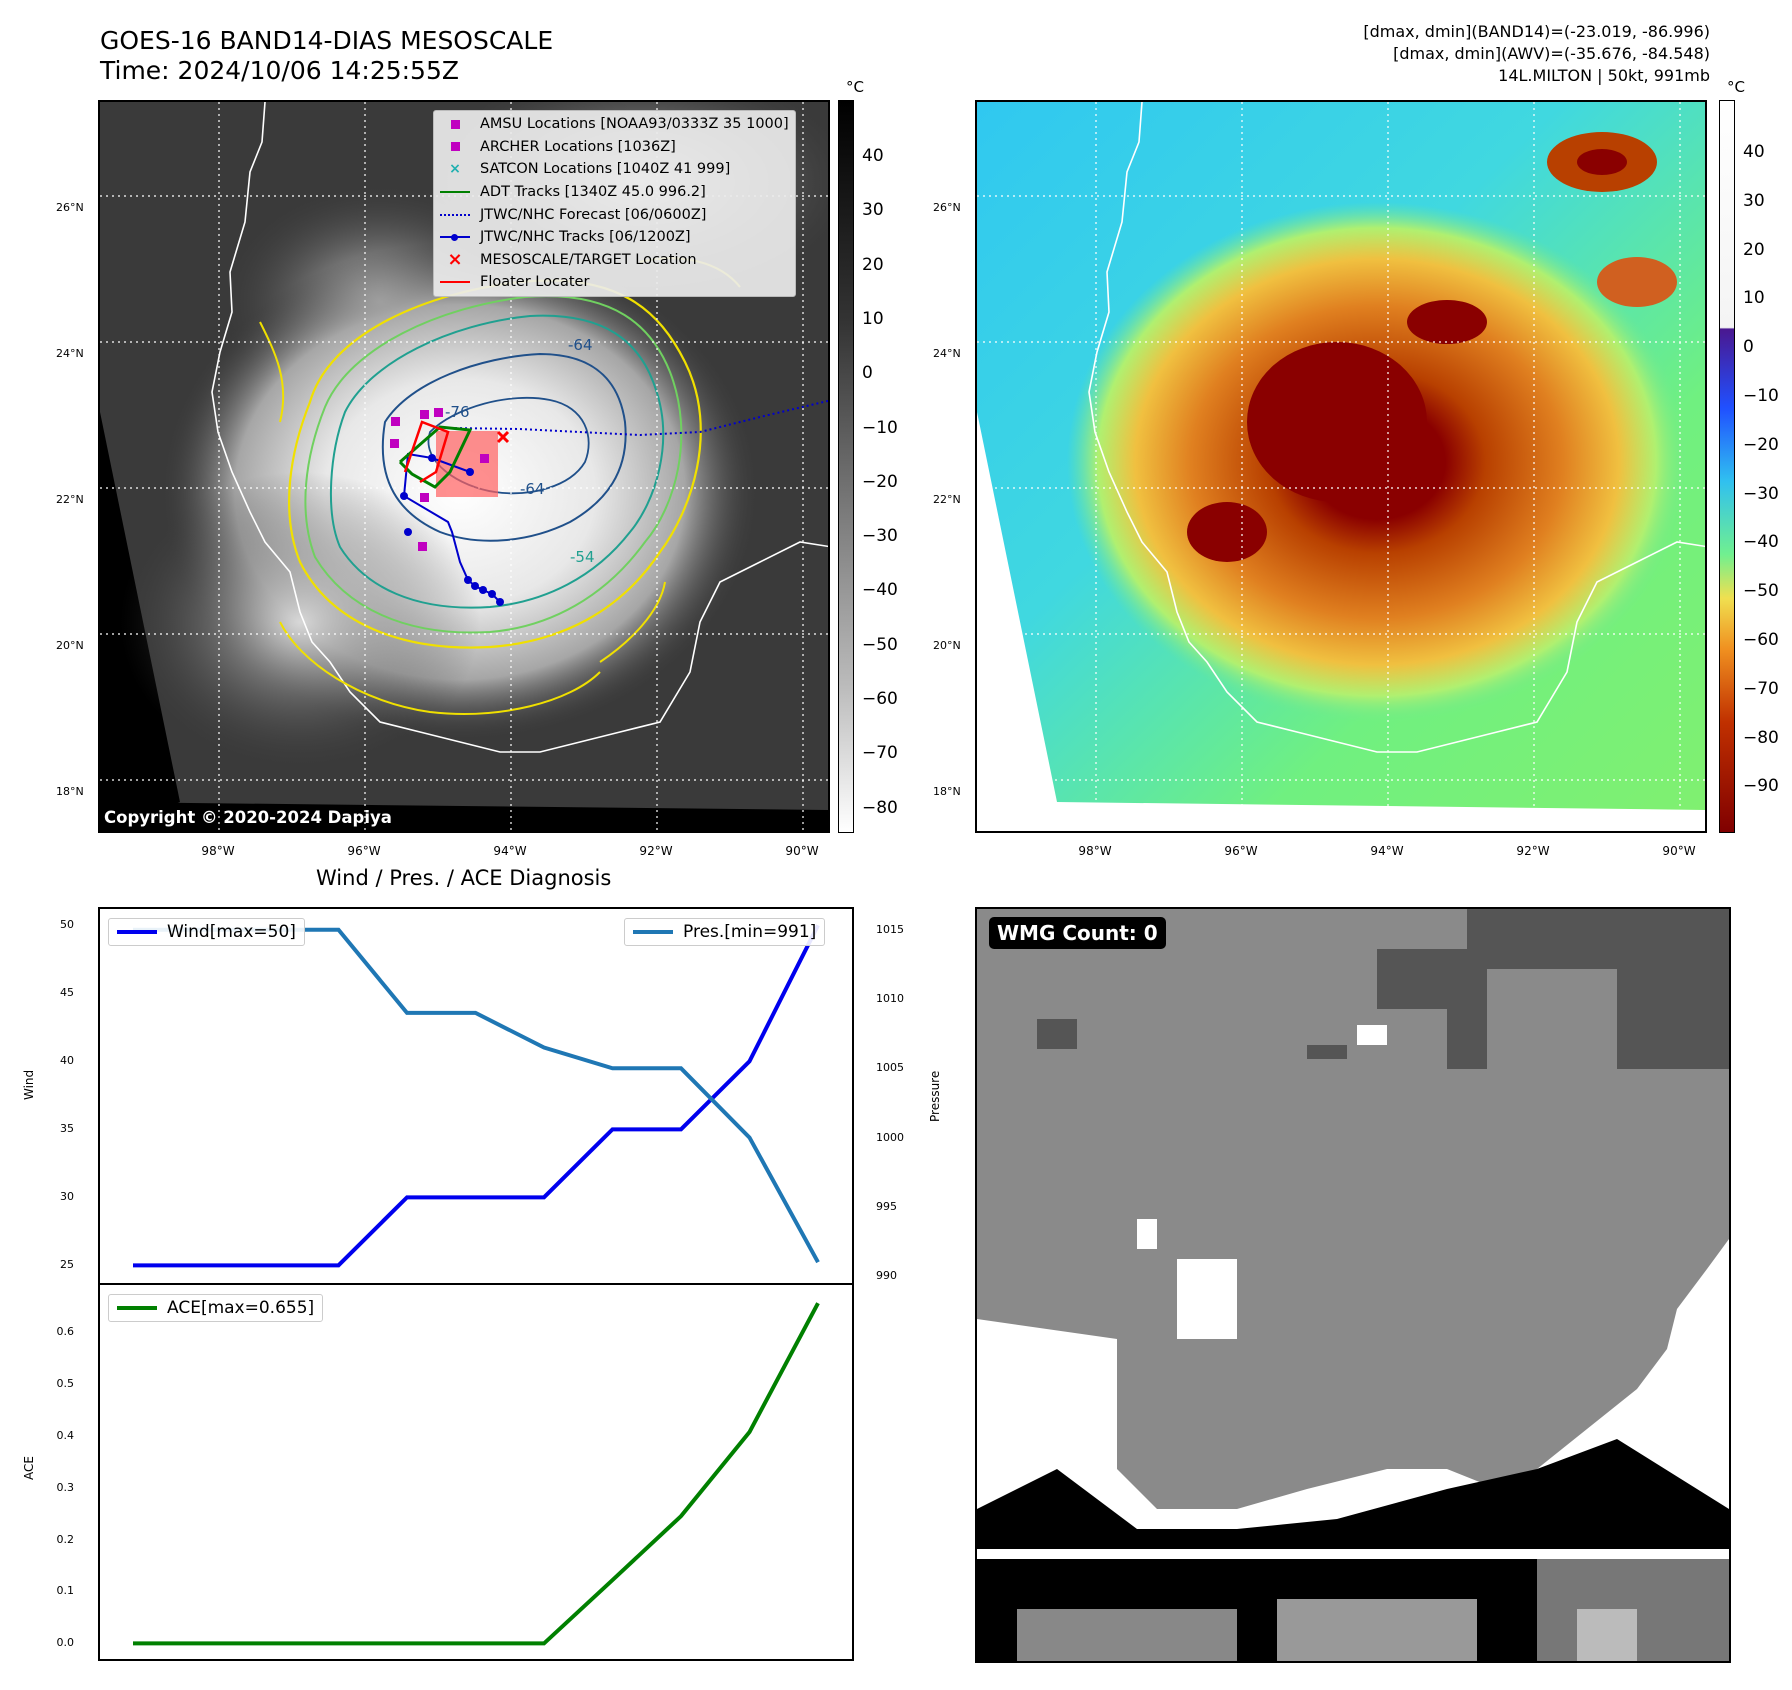 This screenshot has height=1690, width=1792. What do you see at coordinates (1761, 591) in the screenshot?
I see `awv-colorbar-tick-9: −50` at bounding box center [1761, 591].